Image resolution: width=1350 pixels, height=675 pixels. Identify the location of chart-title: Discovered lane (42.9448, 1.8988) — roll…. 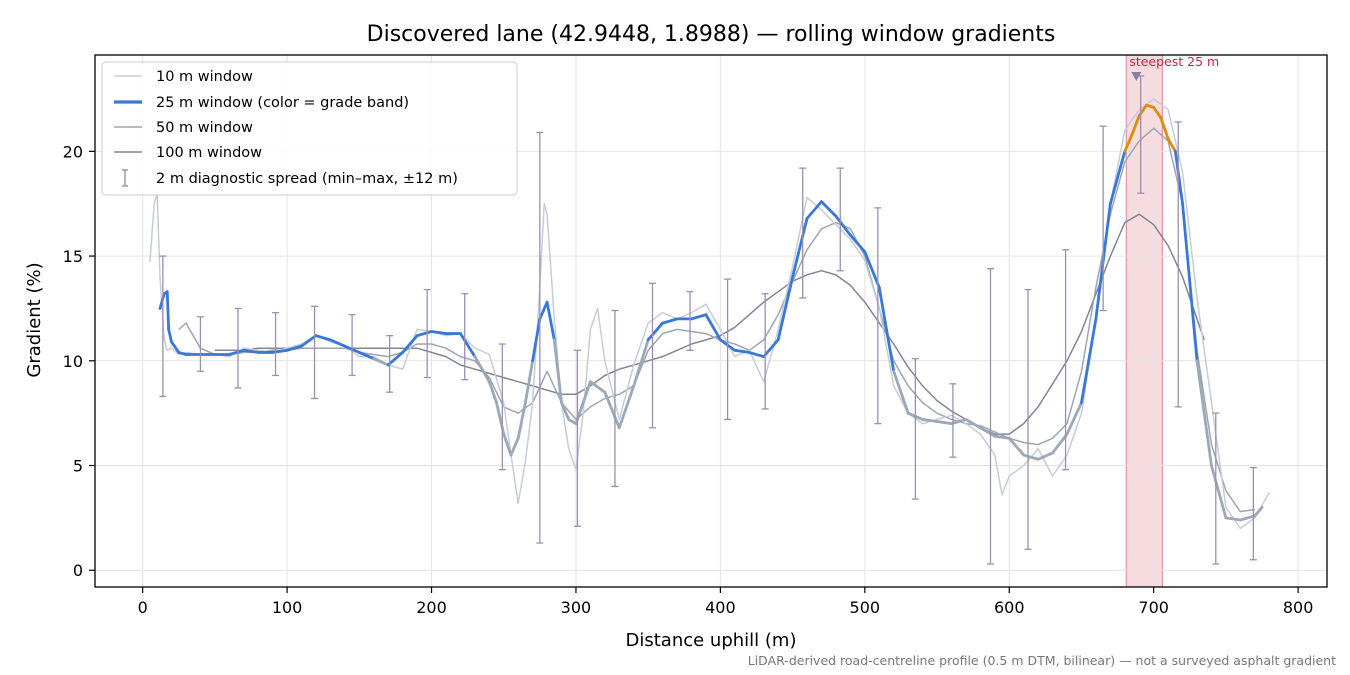
(711, 34).